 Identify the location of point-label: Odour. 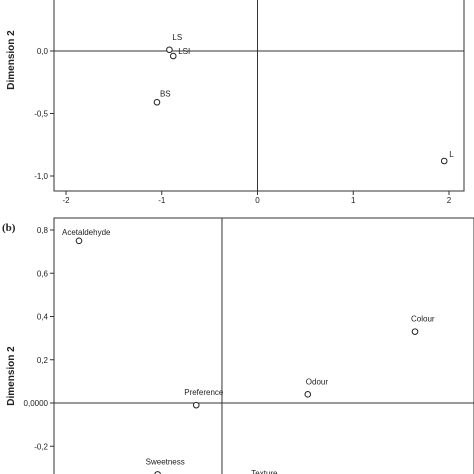
(317, 381).